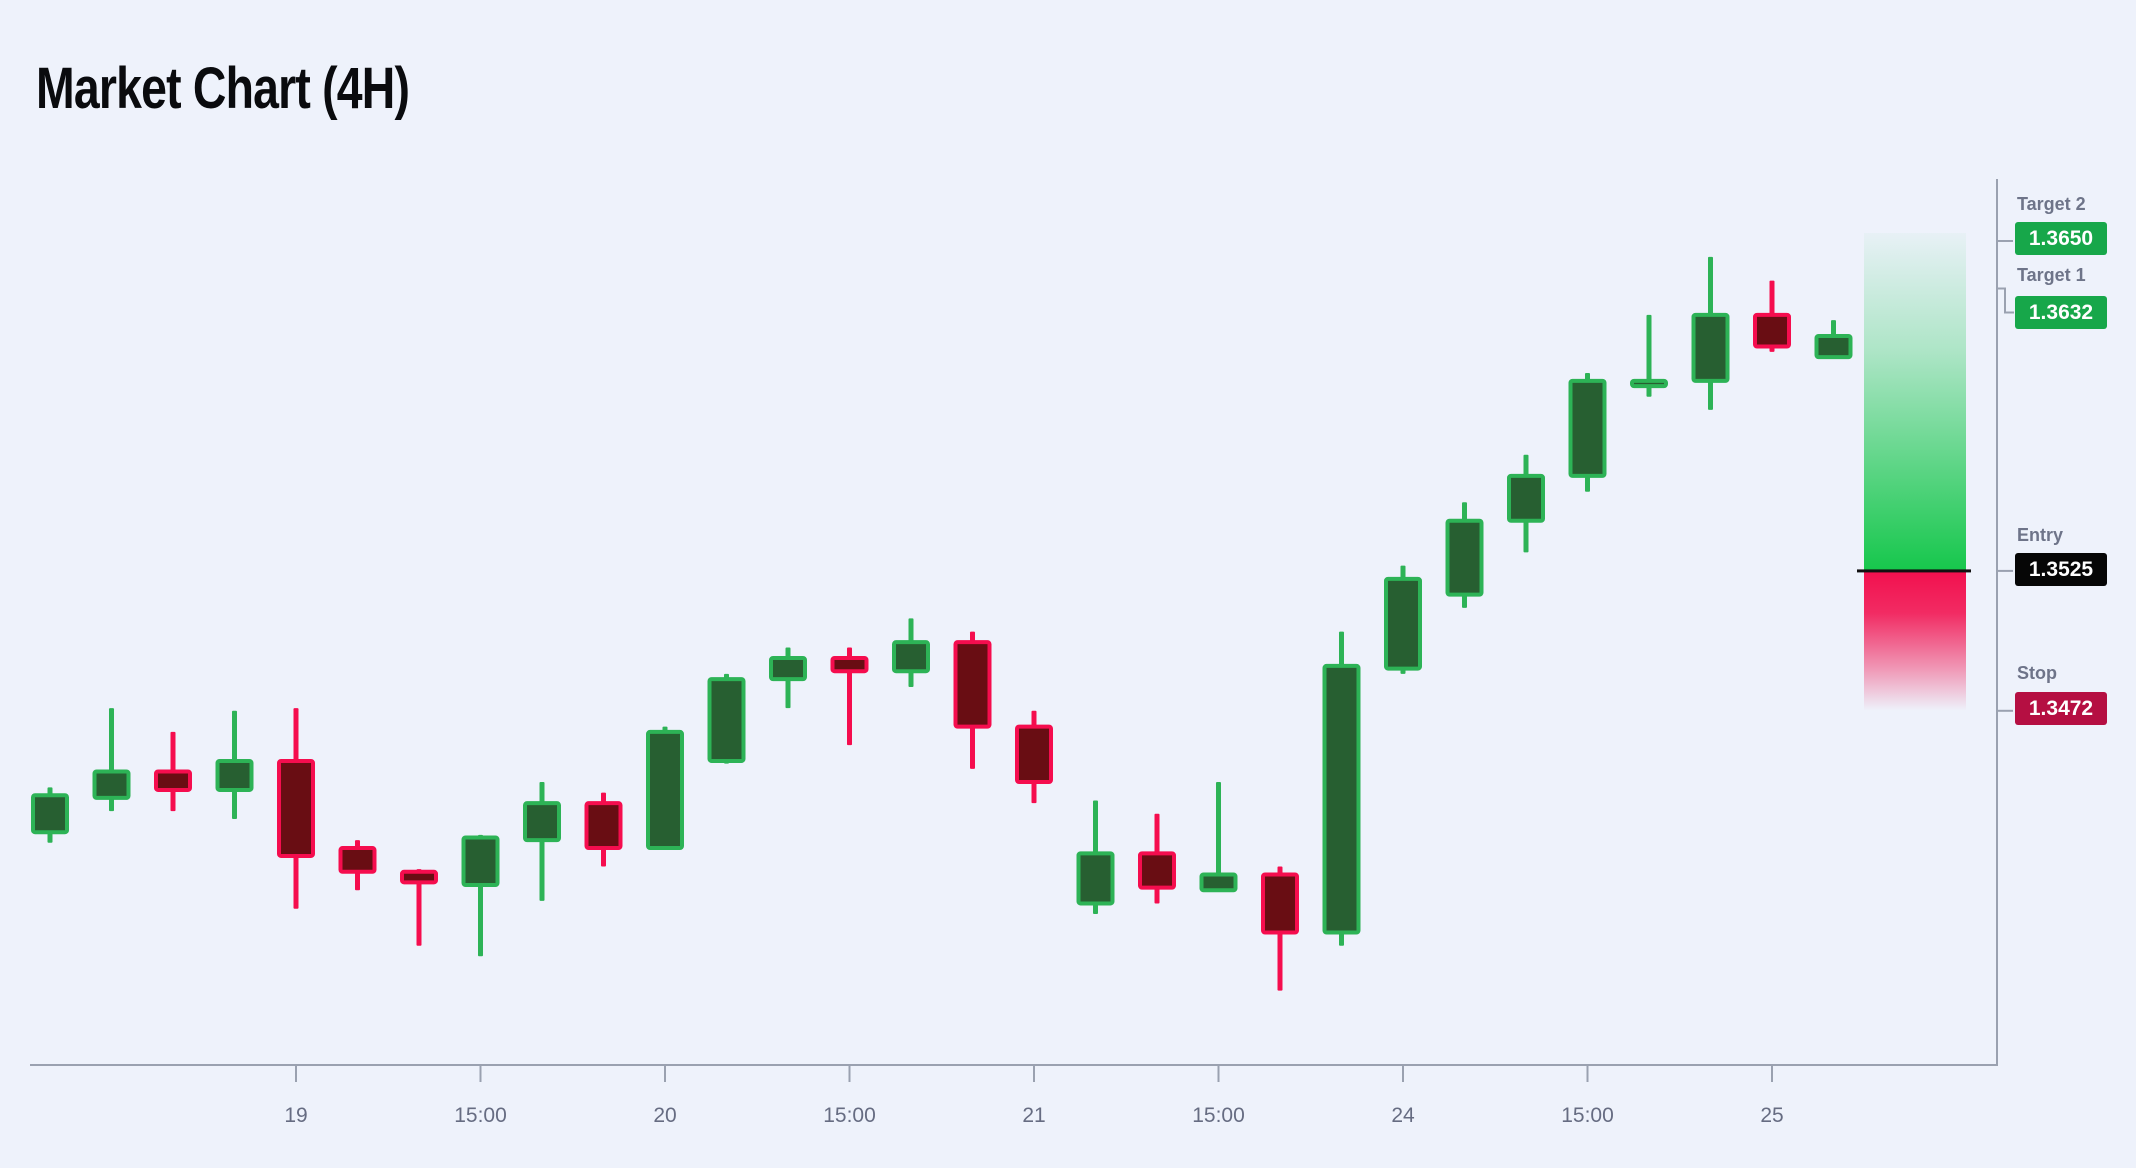  I want to click on x-tick-label: 20, so click(664, 1115).